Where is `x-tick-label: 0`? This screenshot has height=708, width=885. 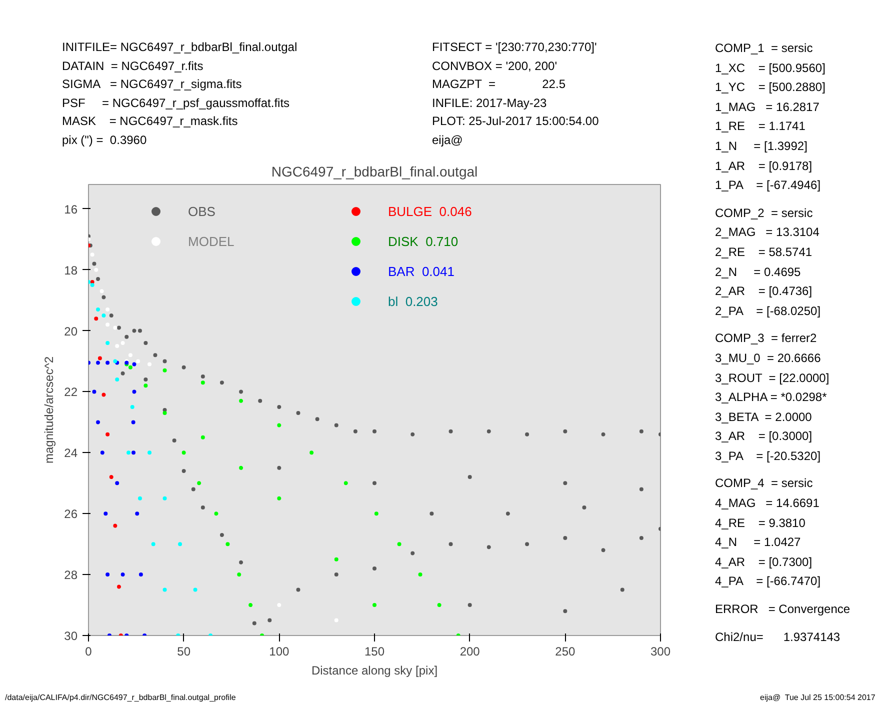 x-tick-label: 0 is located at coordinates (88, 651).